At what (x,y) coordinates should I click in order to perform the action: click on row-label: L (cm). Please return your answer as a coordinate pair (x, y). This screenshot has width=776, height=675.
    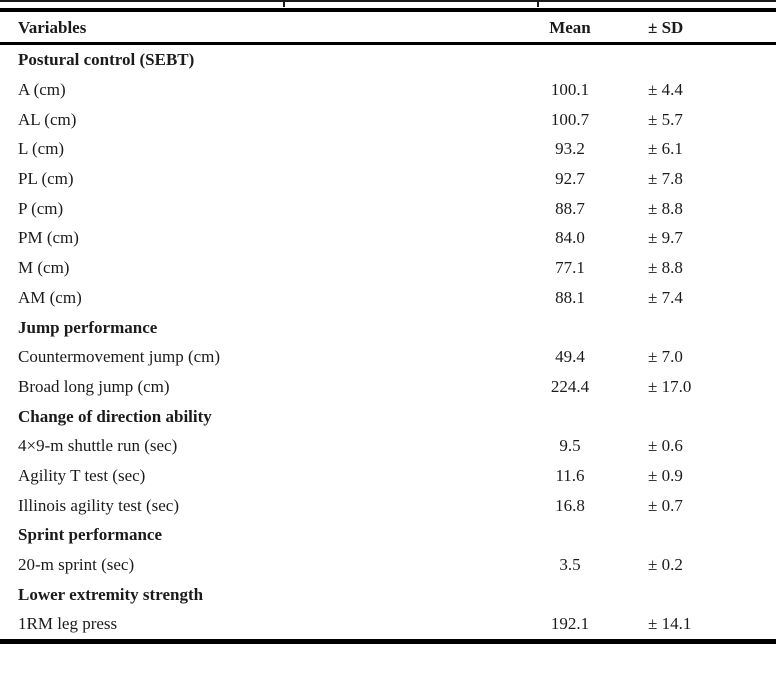
    Looking at the image, I should click on (41, 149).